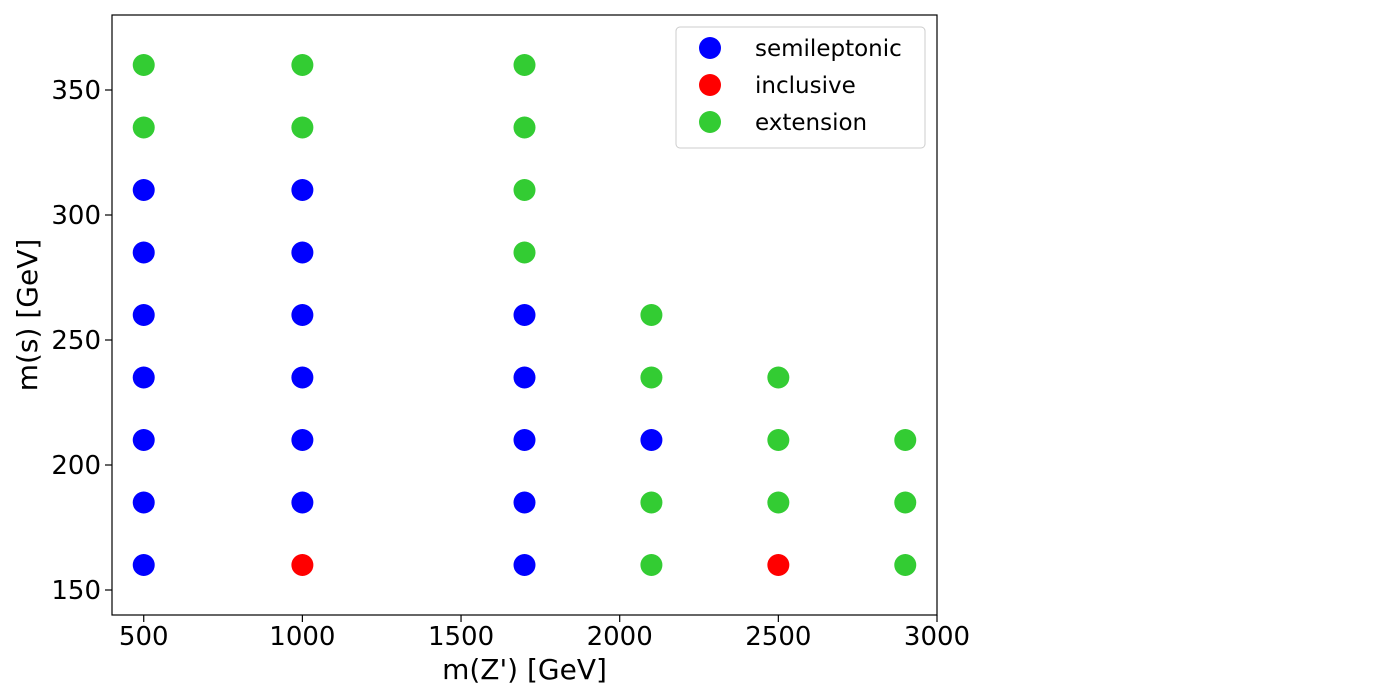 The width and height of the screenshot is (1400, 700). Describe the element at coordinates (620, 637) in the screenshot. I see `x-tick-label: 2000` at that location.